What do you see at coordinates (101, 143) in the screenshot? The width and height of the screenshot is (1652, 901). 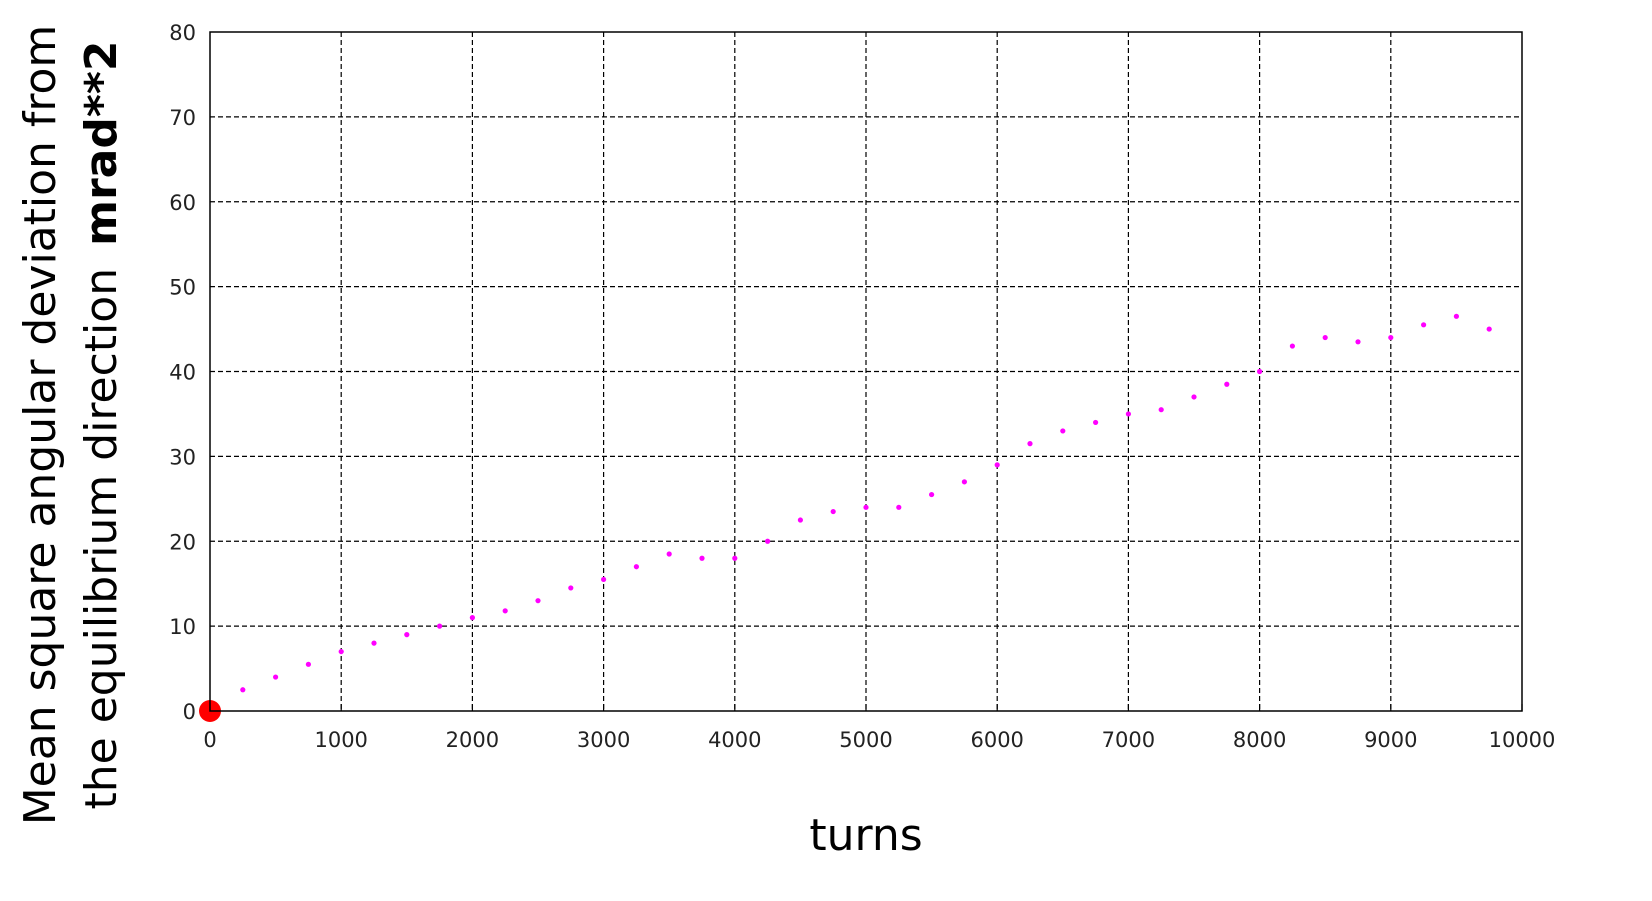 I see `y-axis-units: mrad**2` at bounding box center [101, 143].